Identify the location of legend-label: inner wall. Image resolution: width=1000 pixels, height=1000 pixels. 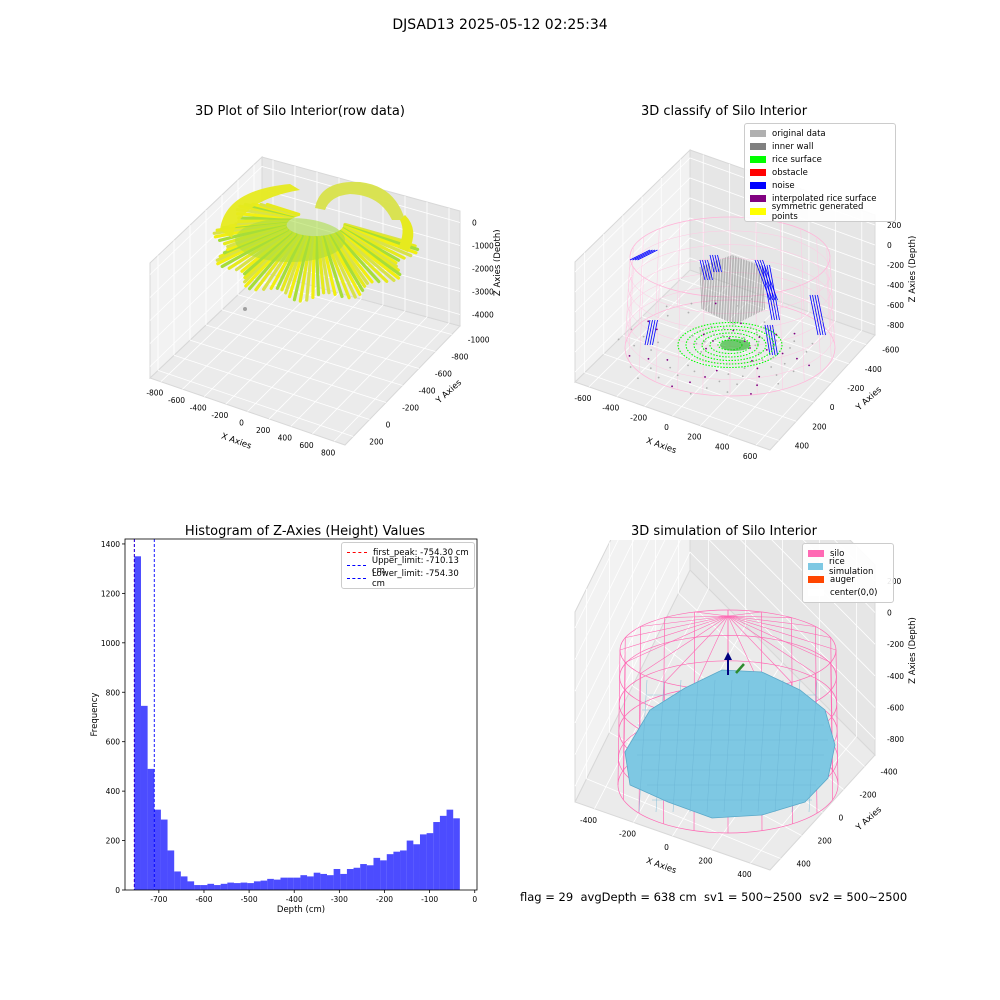
(793, 146).